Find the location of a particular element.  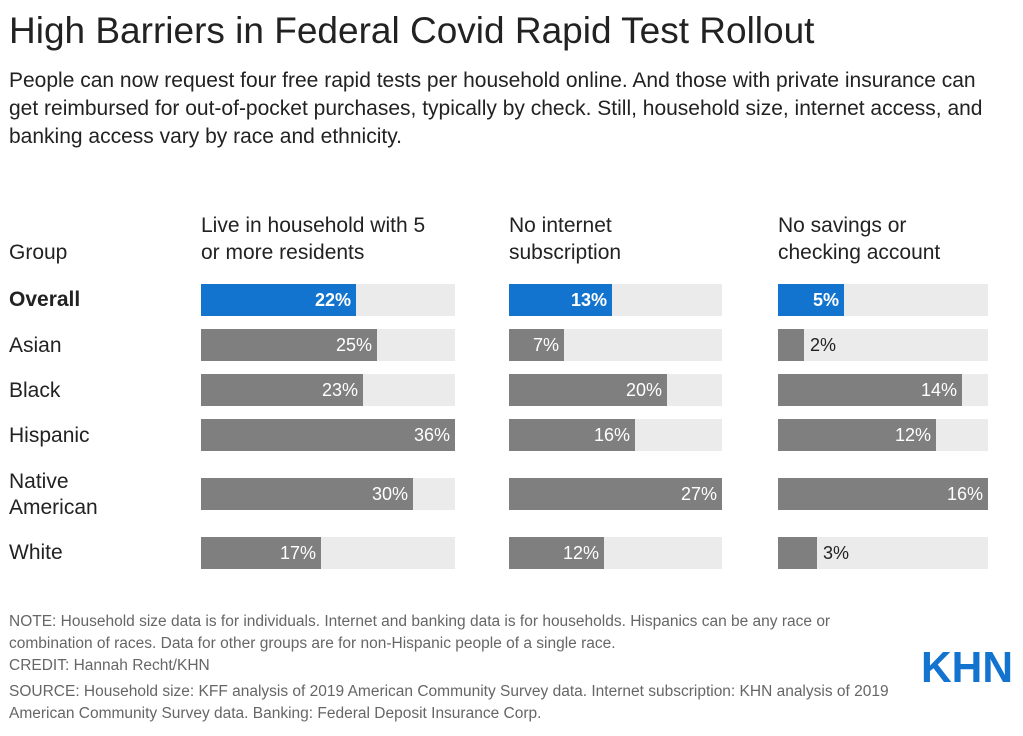

footnote-credit: CREDIT: Hannah Recht/KHN is located at coordinates (109, 665).